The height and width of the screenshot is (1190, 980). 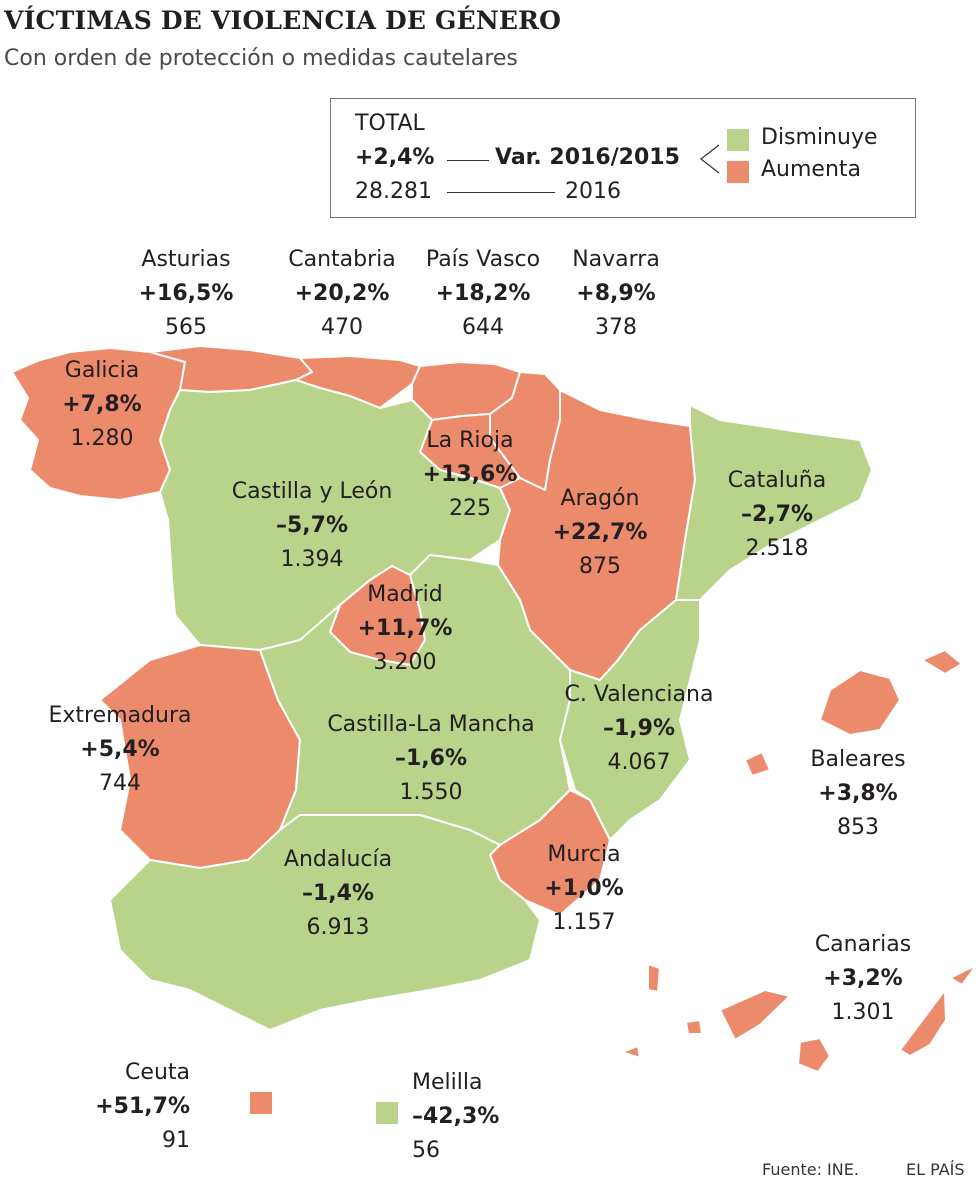 I want to click on region-name: Baleares, so click(x=858, y=759).